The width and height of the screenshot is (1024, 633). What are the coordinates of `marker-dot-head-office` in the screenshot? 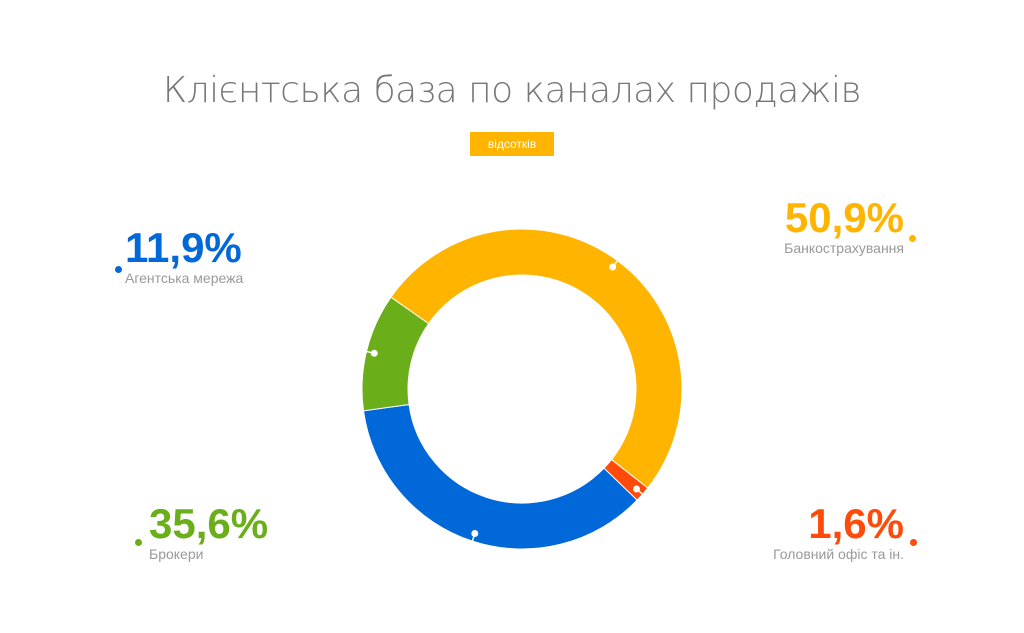 It's located at (913, 542).